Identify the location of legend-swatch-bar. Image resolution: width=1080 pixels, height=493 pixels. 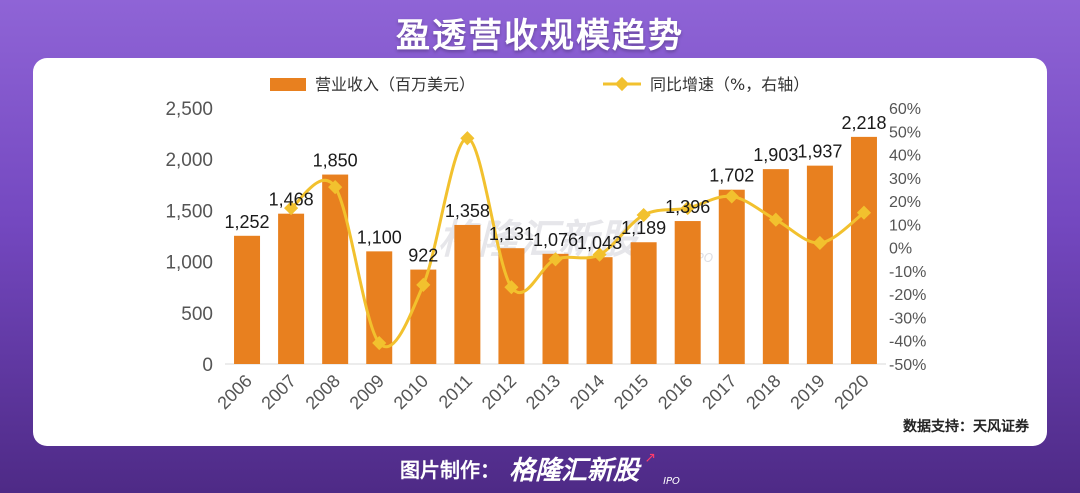
(288, 84).